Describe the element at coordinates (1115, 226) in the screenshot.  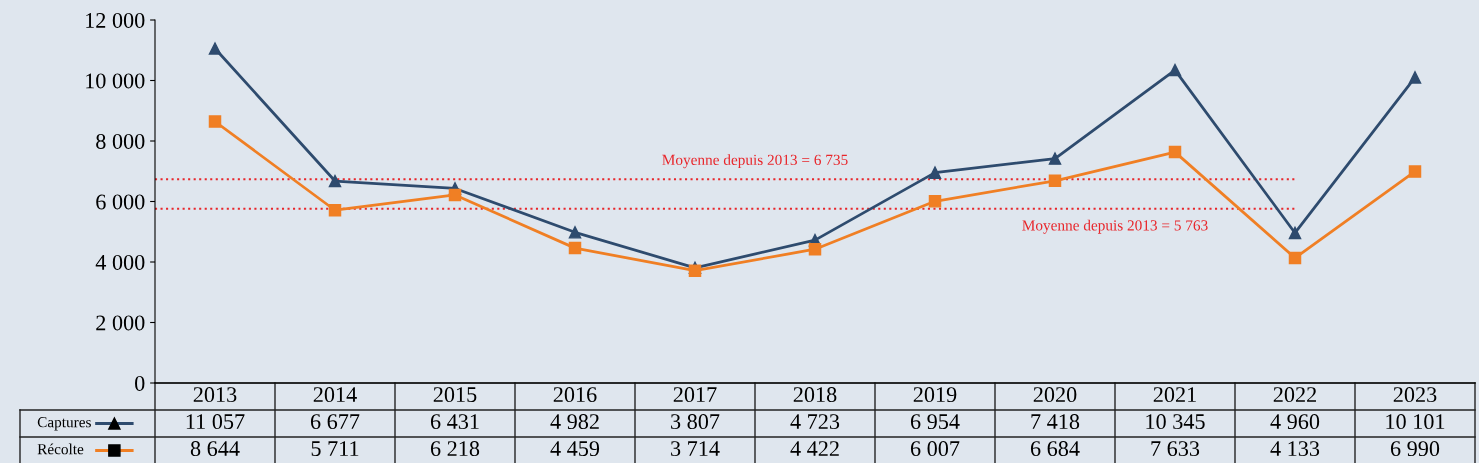
I see `ref-line-label: Moyenne depuis 2013 = 5 763` at that location.